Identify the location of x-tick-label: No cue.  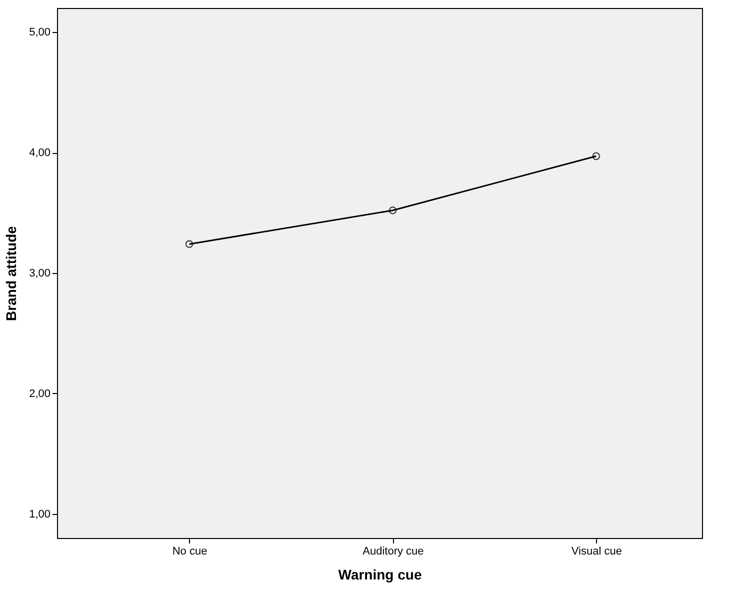
(190, 552).